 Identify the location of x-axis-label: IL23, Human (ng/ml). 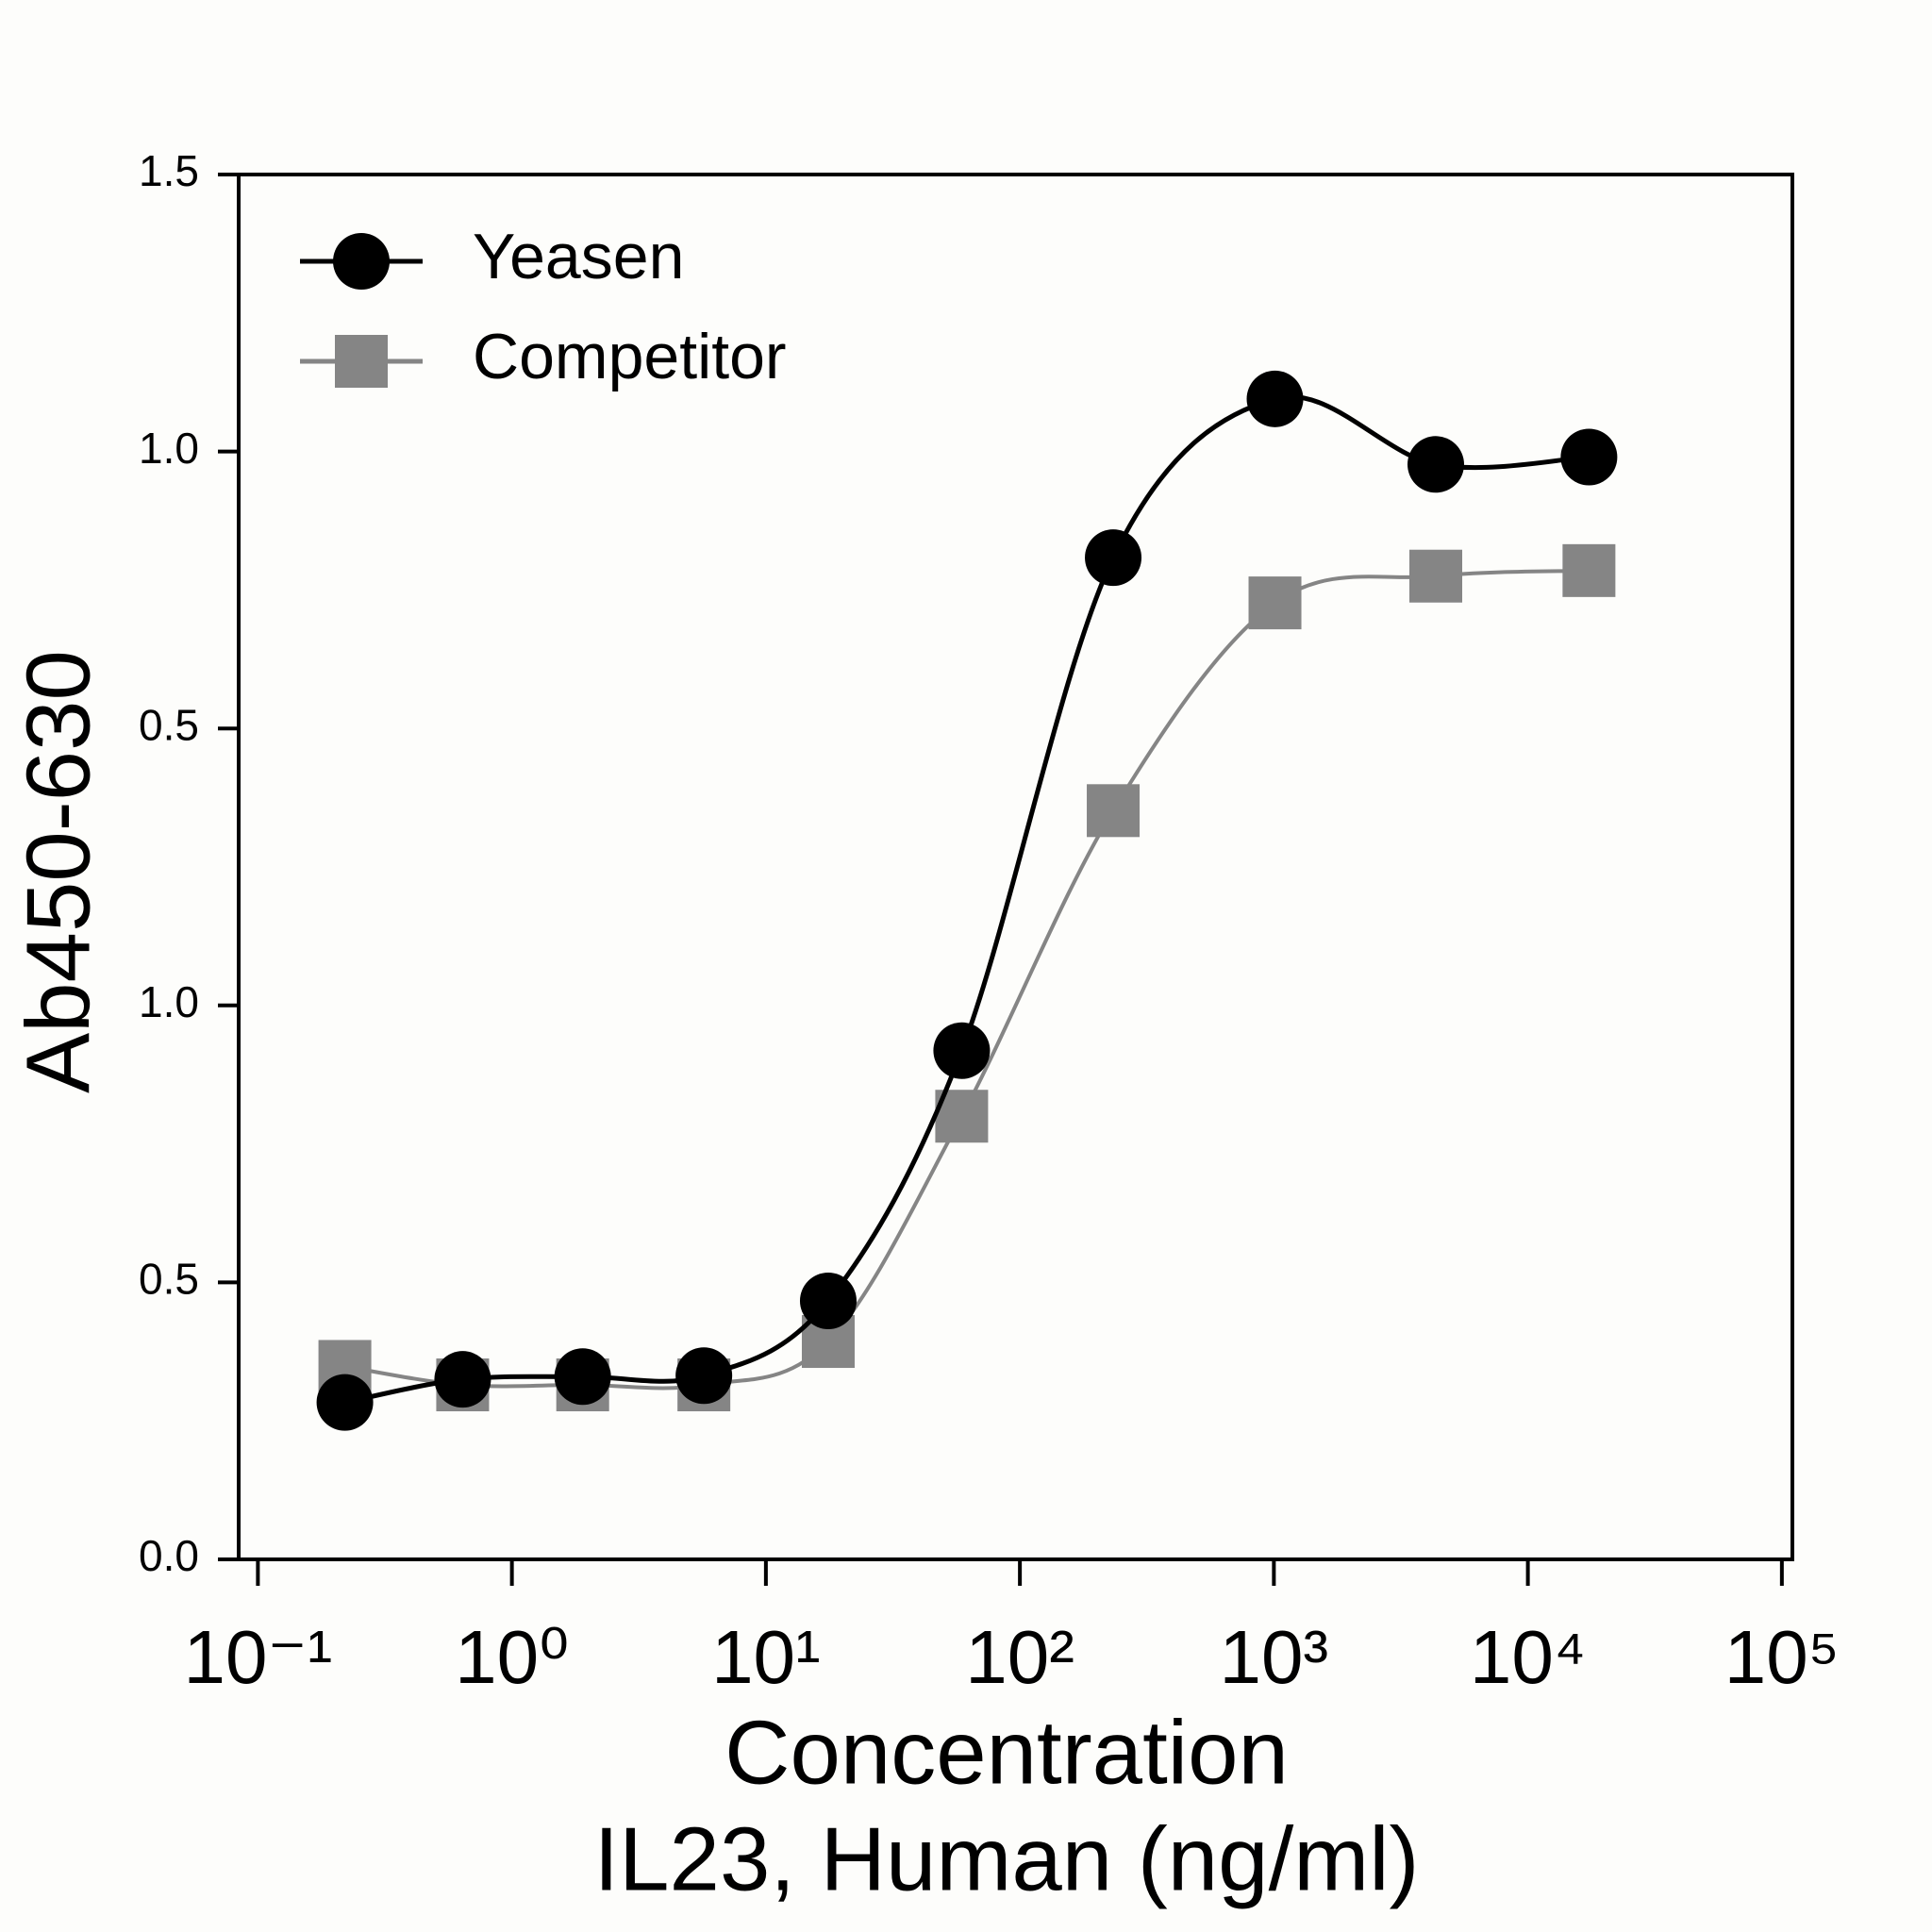
(1006, 1858).